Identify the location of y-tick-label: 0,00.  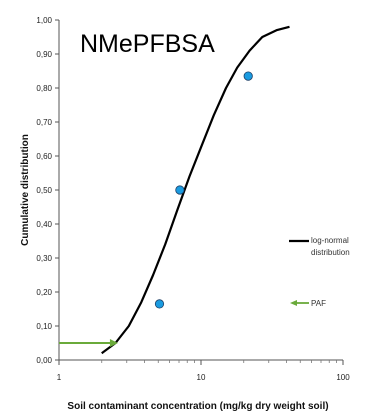
(44, 360).